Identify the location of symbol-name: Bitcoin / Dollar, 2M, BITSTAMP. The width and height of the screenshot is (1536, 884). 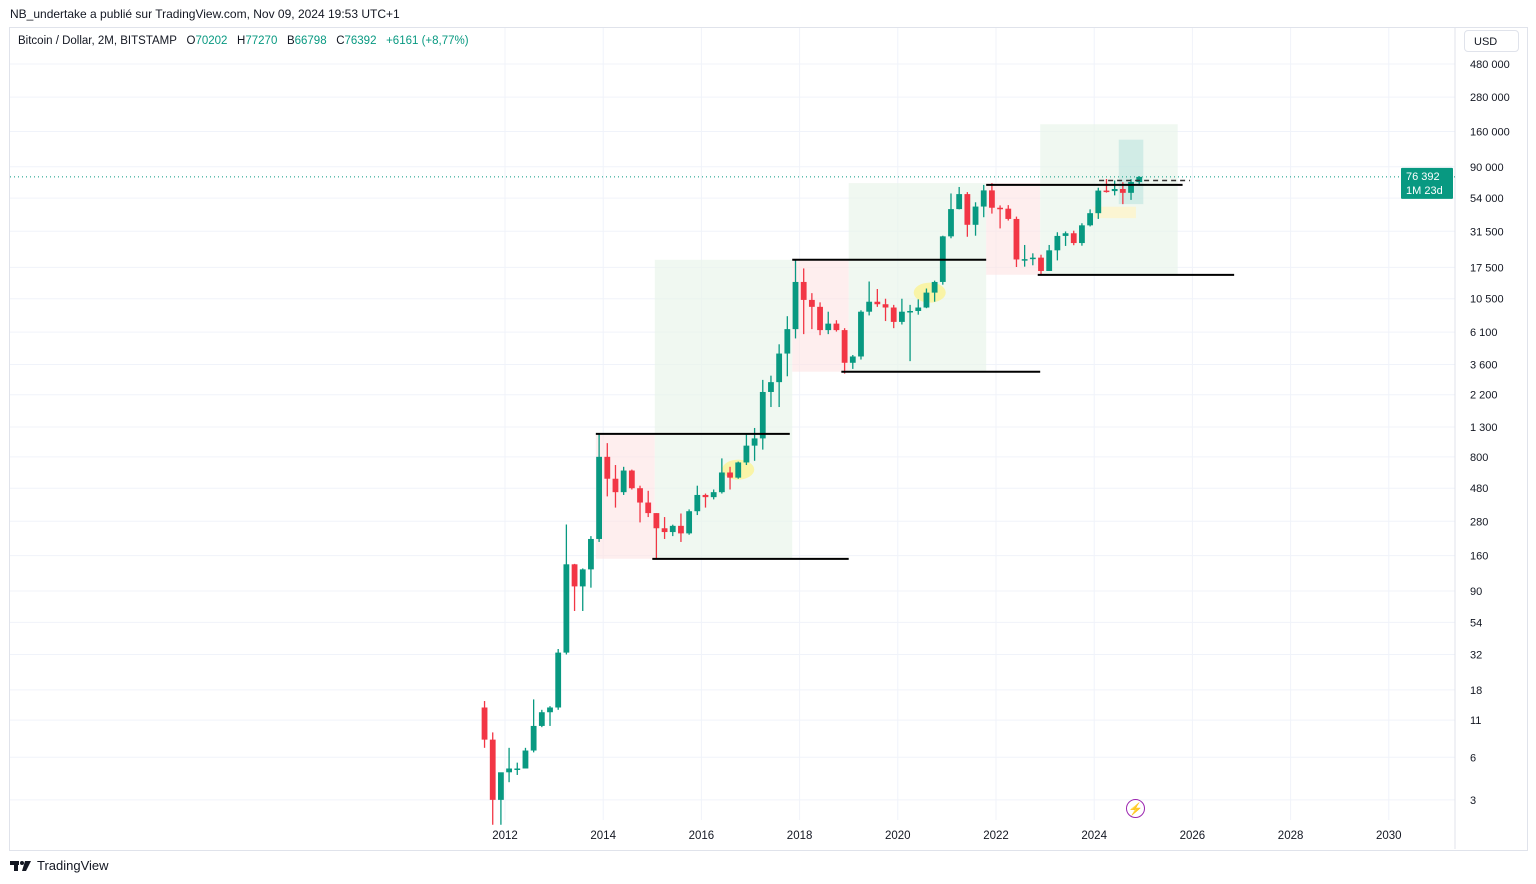
(97, 41).